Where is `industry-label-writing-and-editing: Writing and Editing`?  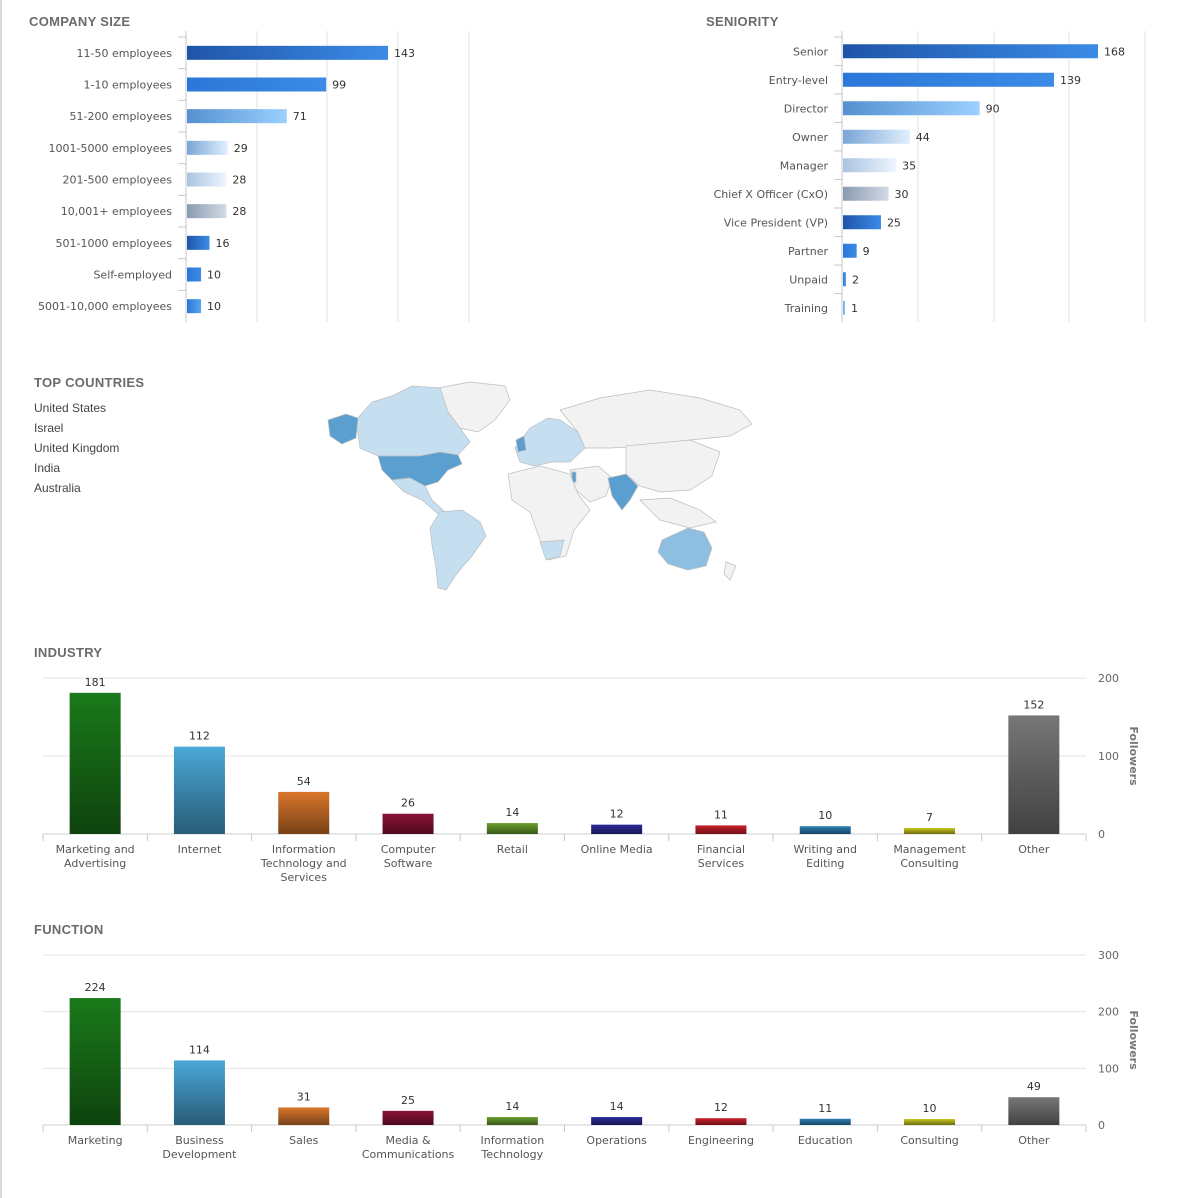 industry-label-writing-and-editing: Writing and Editing is located at coordinates (825, 856).